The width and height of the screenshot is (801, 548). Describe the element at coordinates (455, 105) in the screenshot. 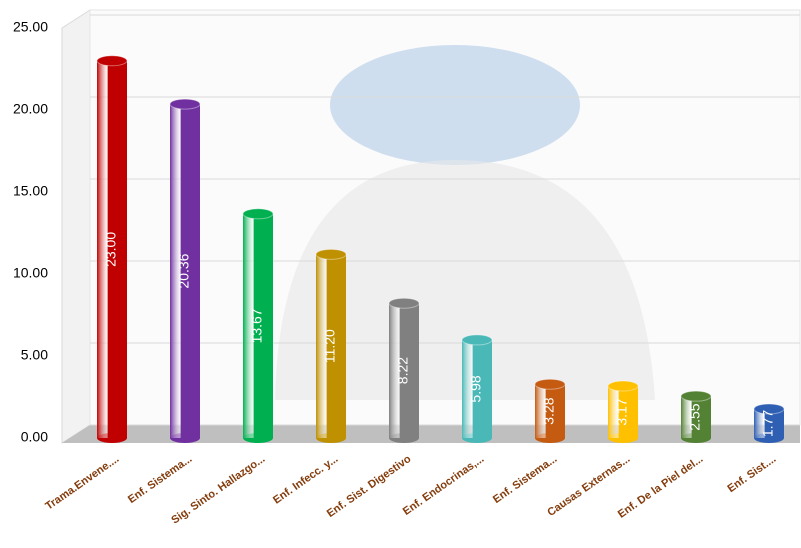

I see `watermark-head` at that location.